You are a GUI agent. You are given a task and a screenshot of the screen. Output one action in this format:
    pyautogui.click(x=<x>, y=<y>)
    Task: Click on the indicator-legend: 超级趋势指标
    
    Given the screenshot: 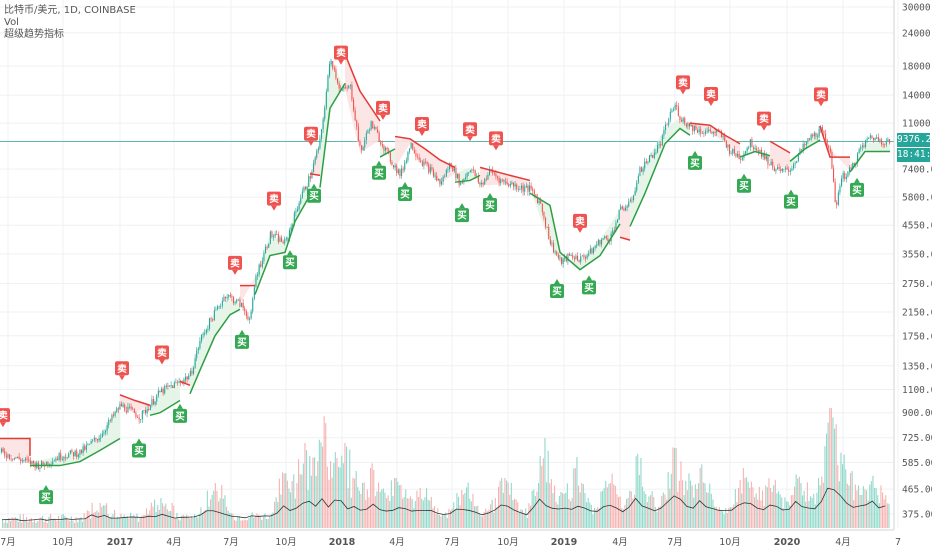 What is the action you would take?
    pyautogui.click(x=34, y=34)
    